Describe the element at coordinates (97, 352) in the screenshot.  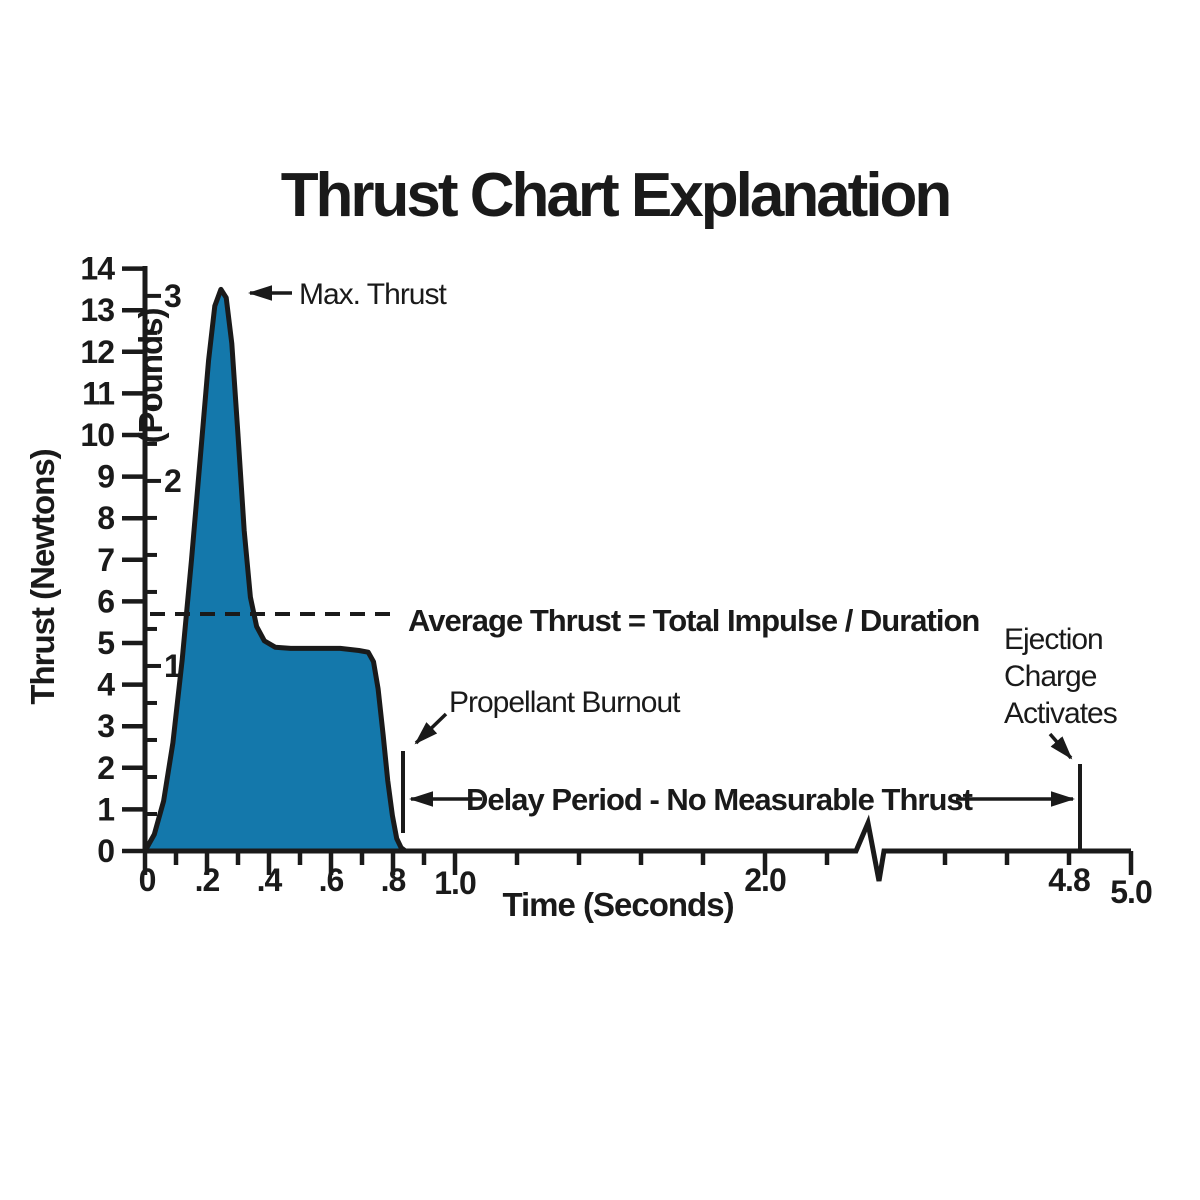
I see `newton-tick-label: 12` at that location.